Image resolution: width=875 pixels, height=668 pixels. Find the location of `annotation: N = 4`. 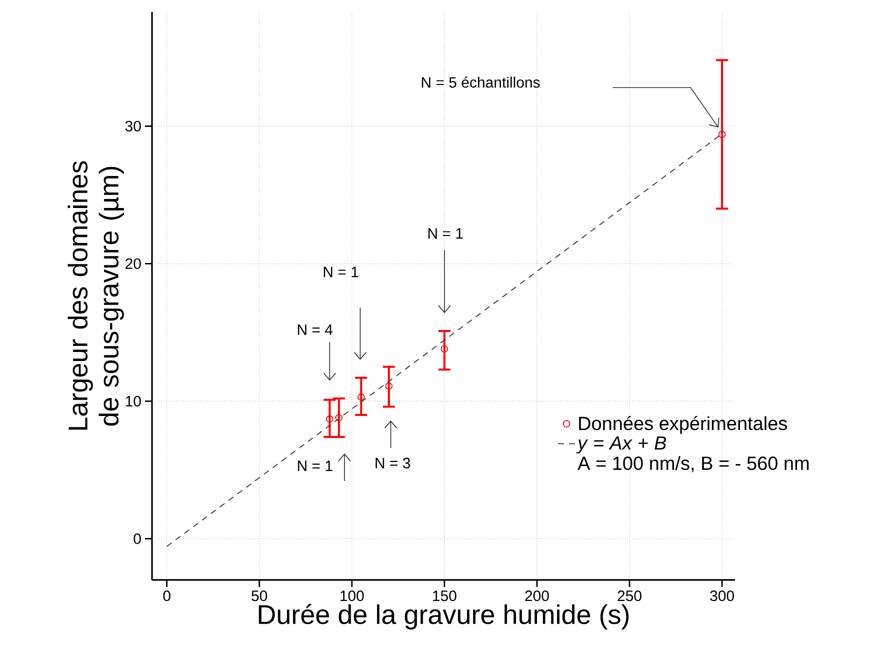

annotation: N = 4 is located at coordinates (315, 329).